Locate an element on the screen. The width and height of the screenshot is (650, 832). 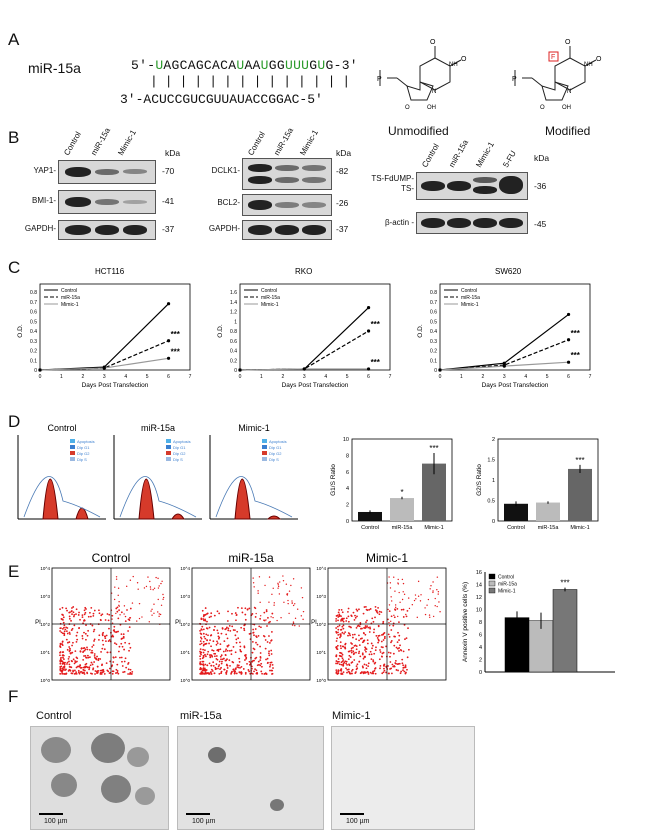
flow-plot-title: Control is located at coordinates (111, 558).